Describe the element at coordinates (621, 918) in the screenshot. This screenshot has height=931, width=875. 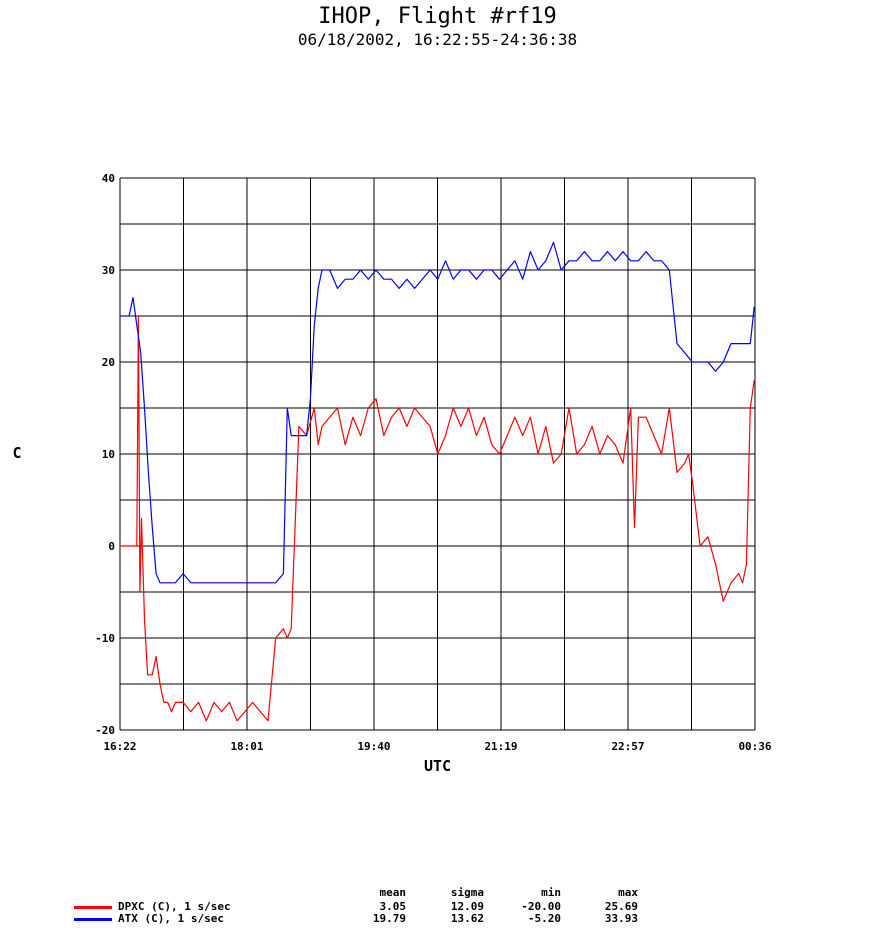
I see `atx-max: 33.93` at that location.